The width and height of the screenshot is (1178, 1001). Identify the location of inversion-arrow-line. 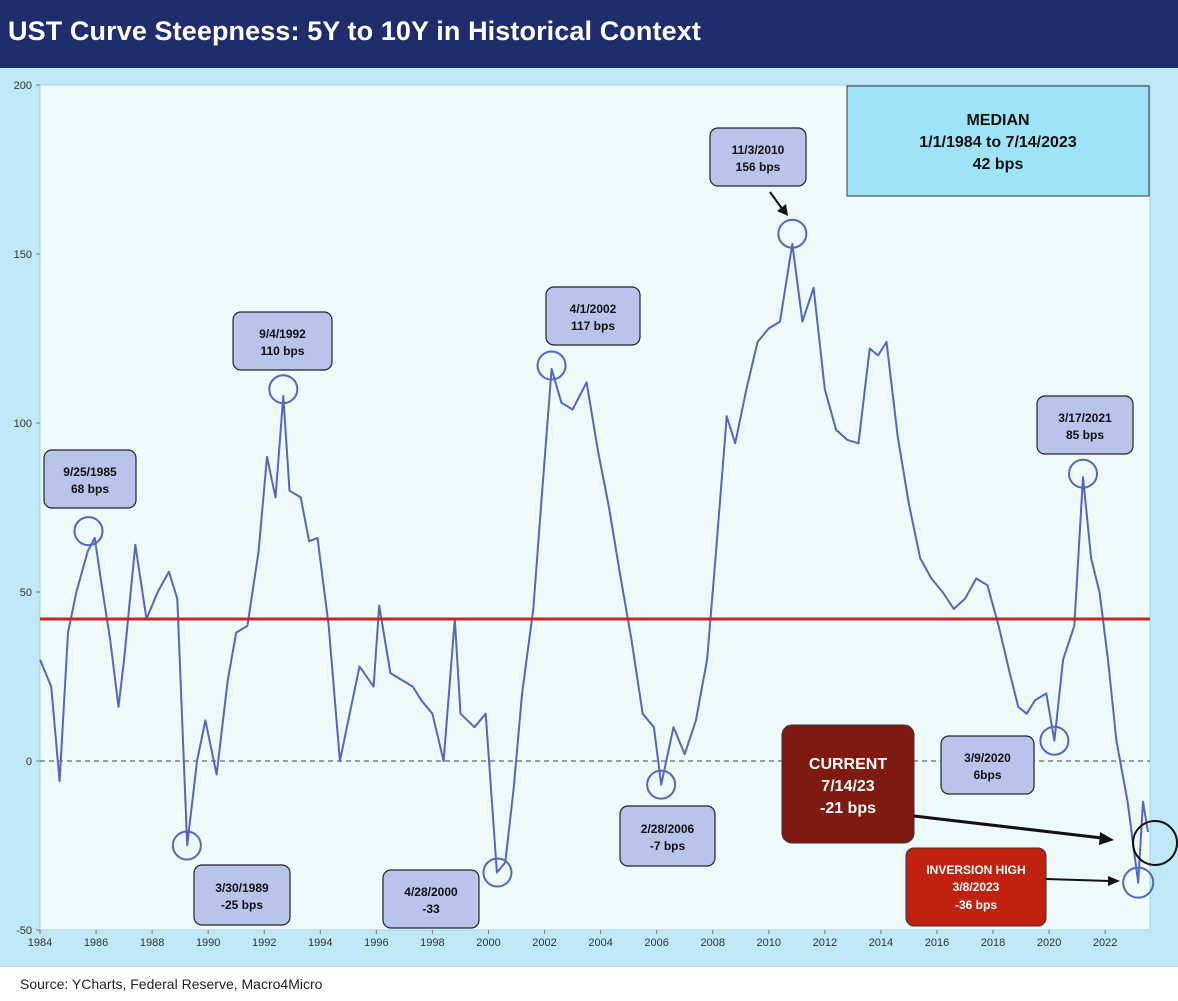
(1078, 880).